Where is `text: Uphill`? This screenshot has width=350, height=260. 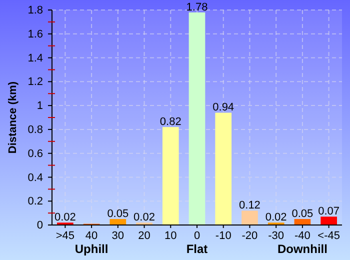 text: Uphill is located at coordinates (91, 249).